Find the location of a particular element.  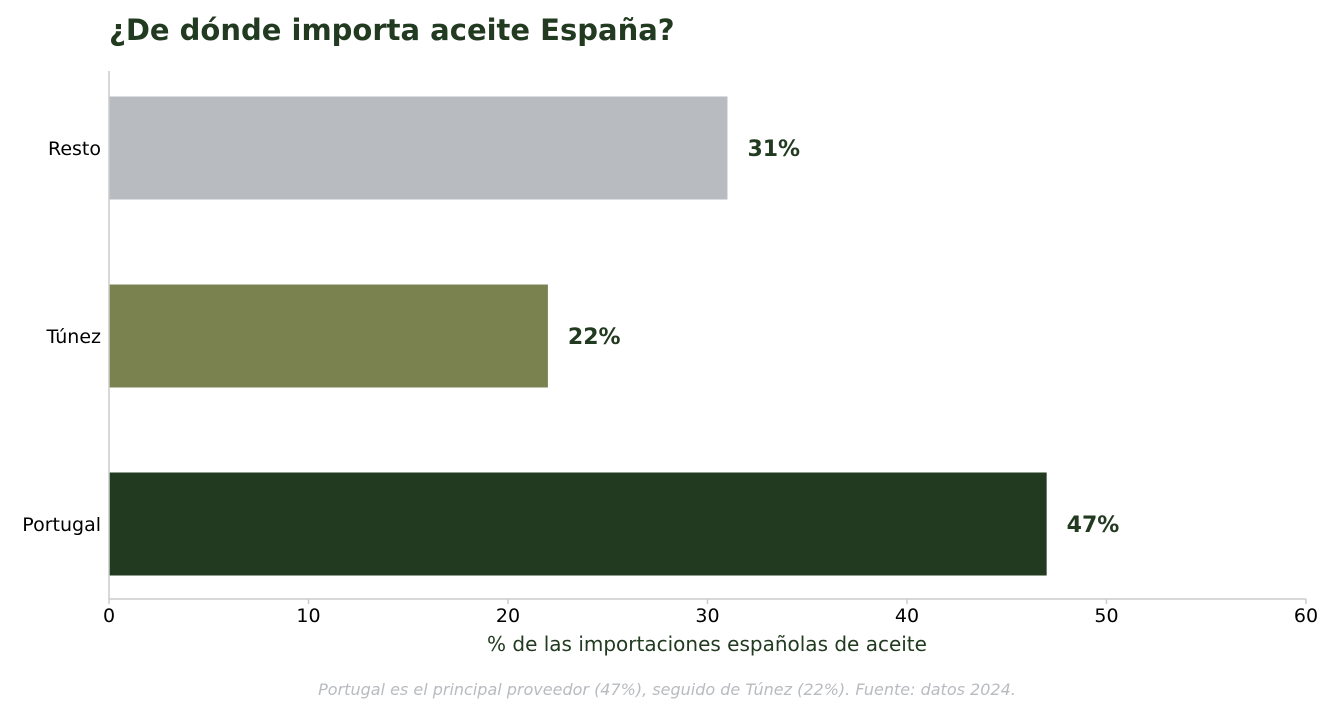

bar-tunez is located at coordinates (328, 336).